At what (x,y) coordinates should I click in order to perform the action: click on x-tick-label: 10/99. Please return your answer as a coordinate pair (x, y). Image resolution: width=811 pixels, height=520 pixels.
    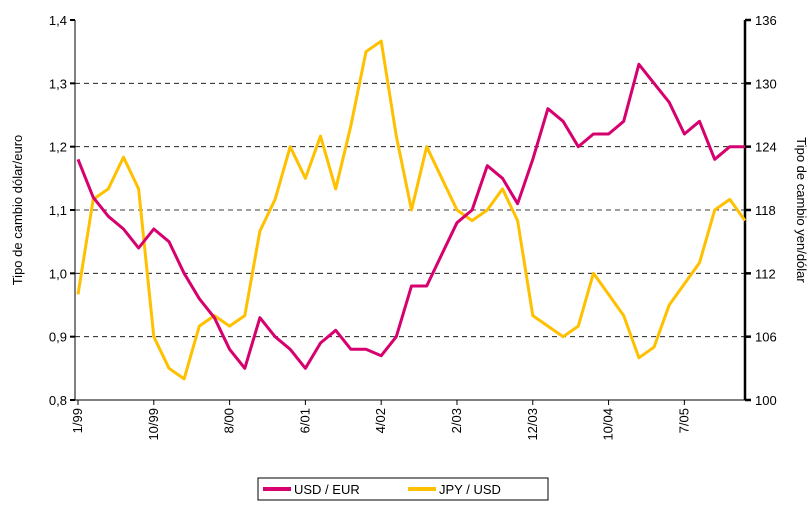
    Looking at the image, I should click on (153, 424).